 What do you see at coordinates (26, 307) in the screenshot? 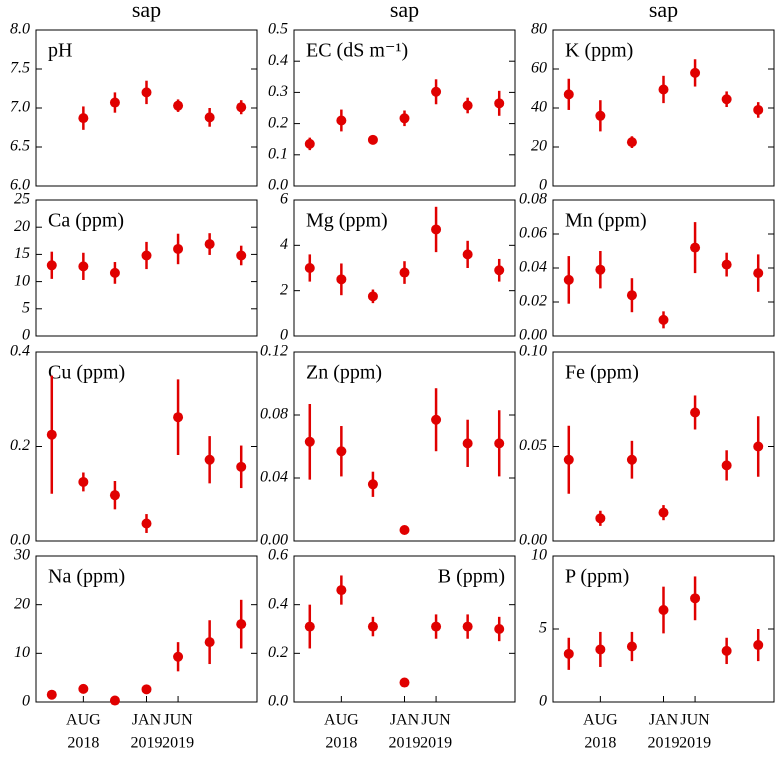
I see `y-tick-label: 5` at bounding box center [26, 307].